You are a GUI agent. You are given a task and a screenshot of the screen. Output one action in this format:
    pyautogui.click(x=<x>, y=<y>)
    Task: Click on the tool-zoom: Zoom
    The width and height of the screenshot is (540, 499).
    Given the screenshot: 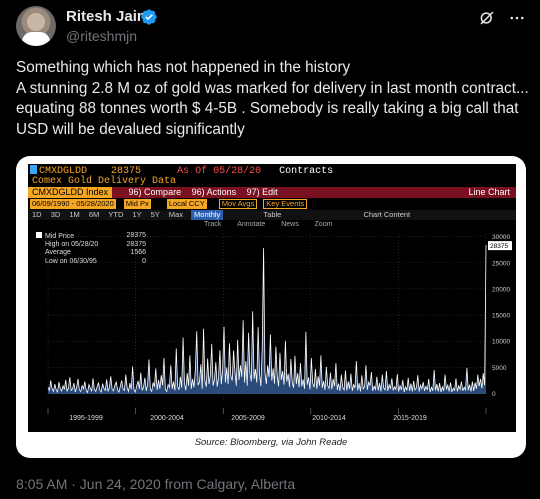 What is the action you would take?
    pyautogui.click(x=323, y=224)
    